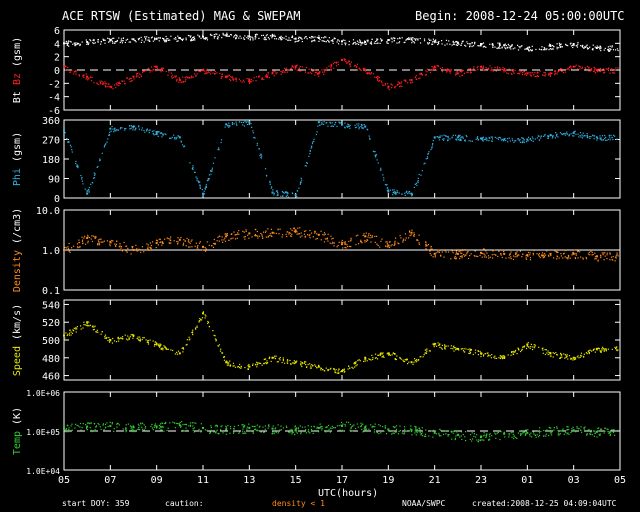 Image resolution: width=640 pixels, height=512 pixels. I want to click on data-point-mag, so click(550, 46).